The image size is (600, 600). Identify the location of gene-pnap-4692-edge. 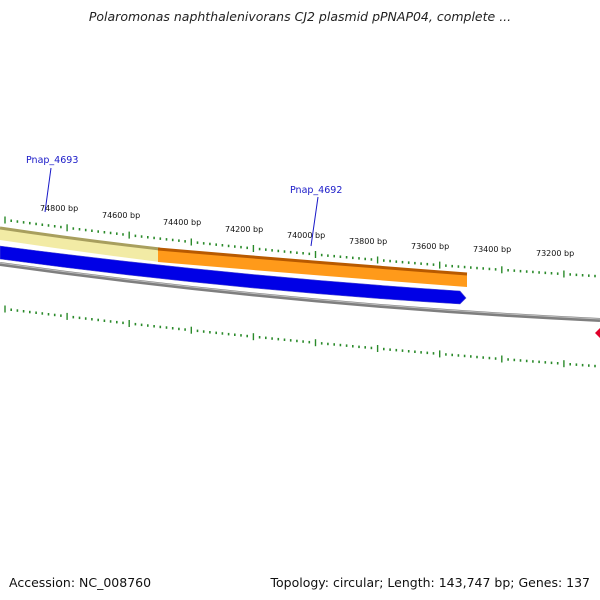
(312, 261).